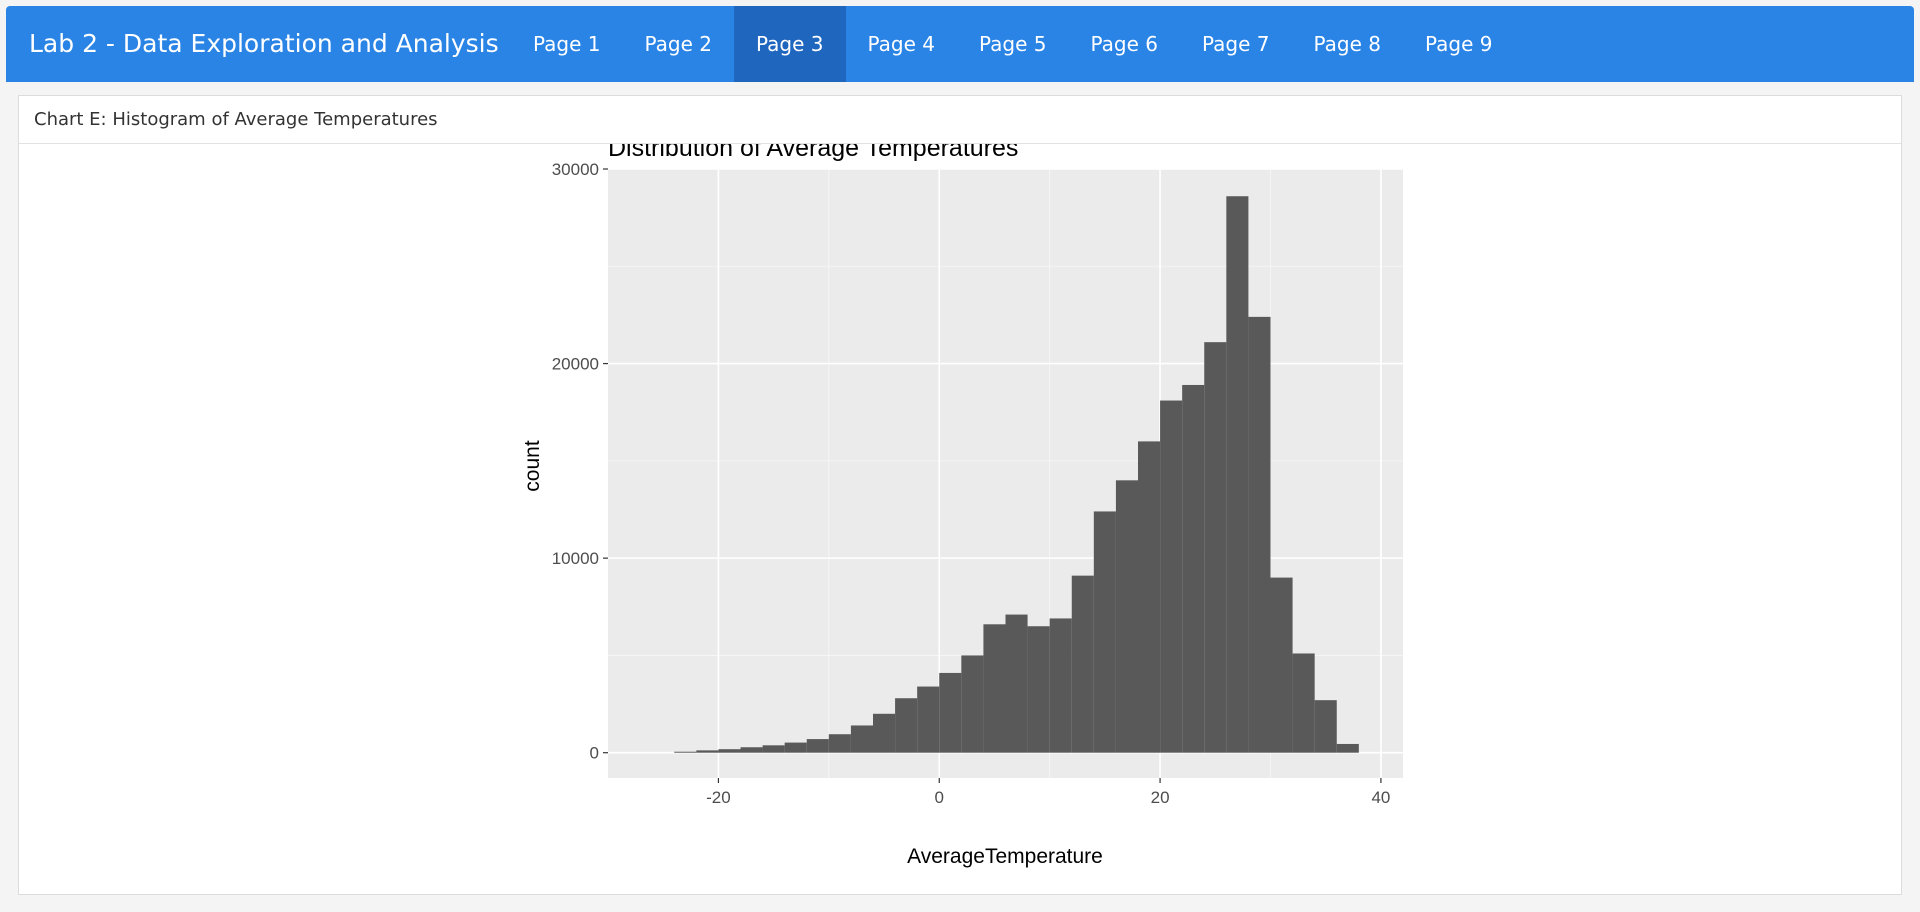 The height and width of the screenshot is (912, 1920). What do you see at coordinates (532, 466) in the screenshot?
I see `y-axis-label: count` at bounding box center [532, 466].